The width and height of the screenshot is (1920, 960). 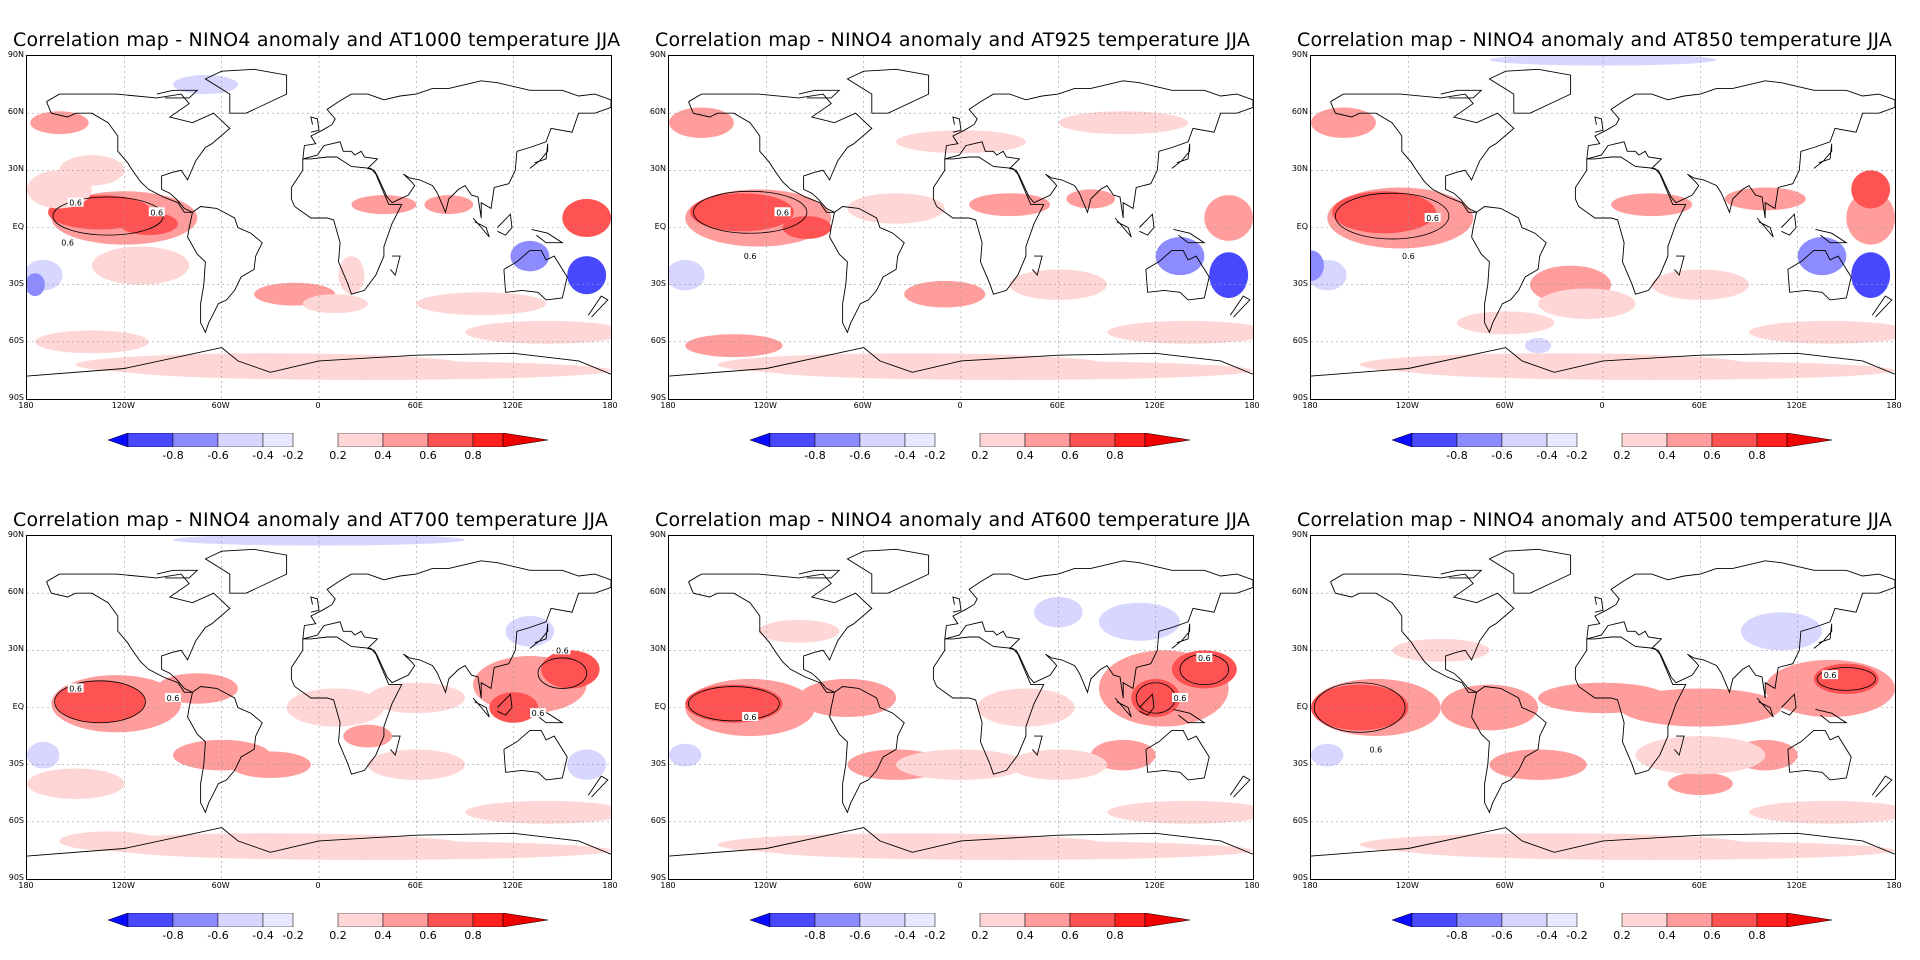 I want to click on lon-tick-label: 0, so click(x=1602, y=405).